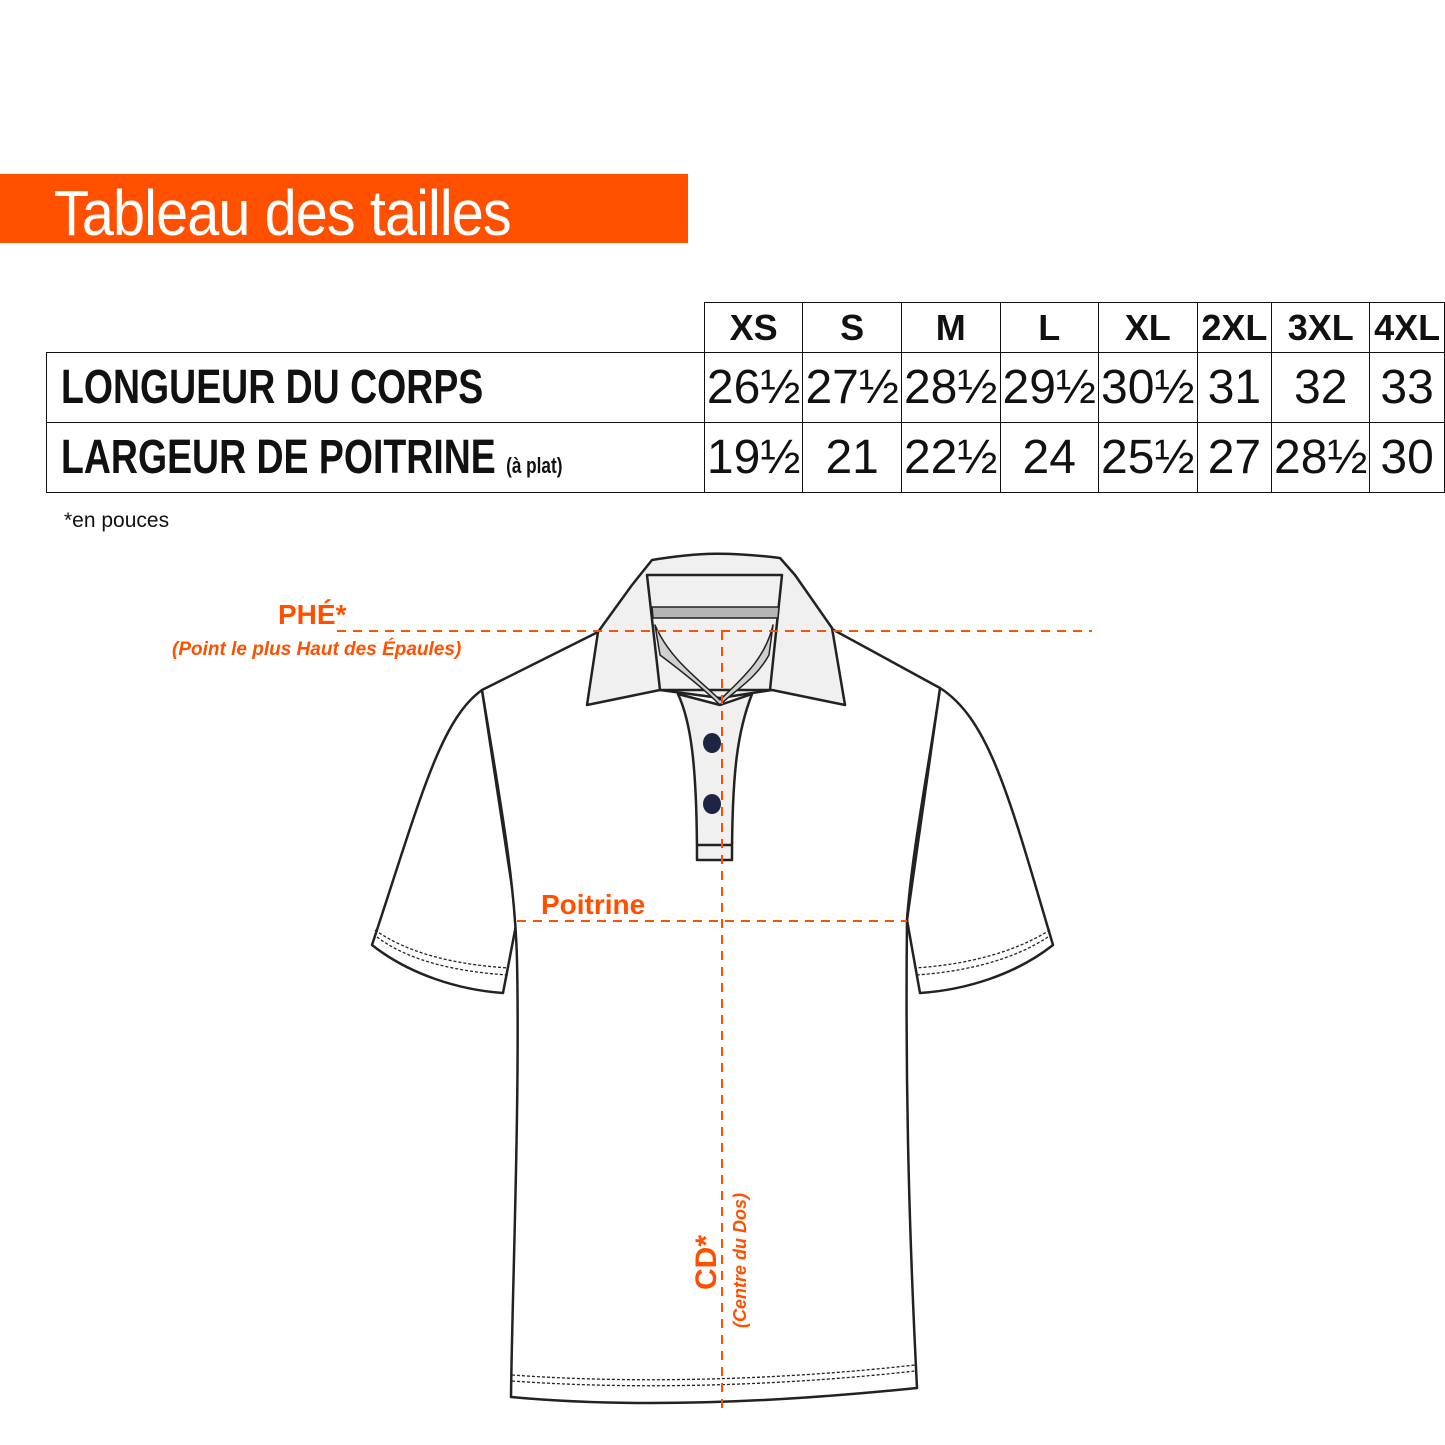 This screenshot has width=1445, height=1445. I want to click on size-header: L, so click(1049, 327).